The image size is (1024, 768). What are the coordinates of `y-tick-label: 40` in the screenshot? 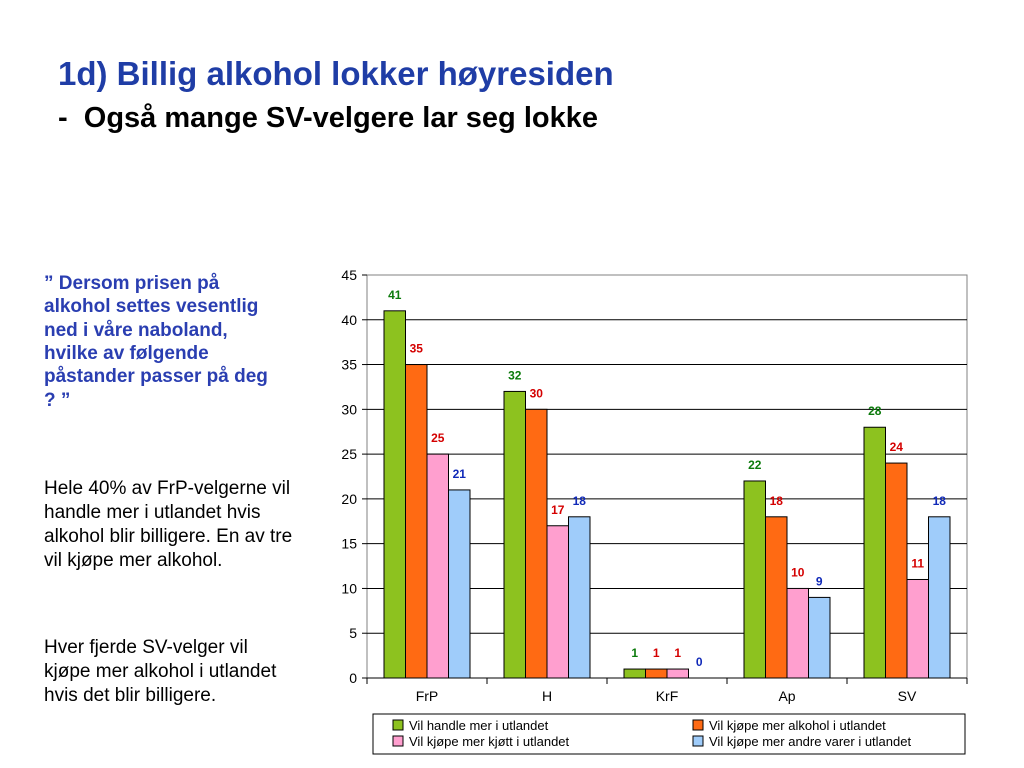 It's located at (349, 320).